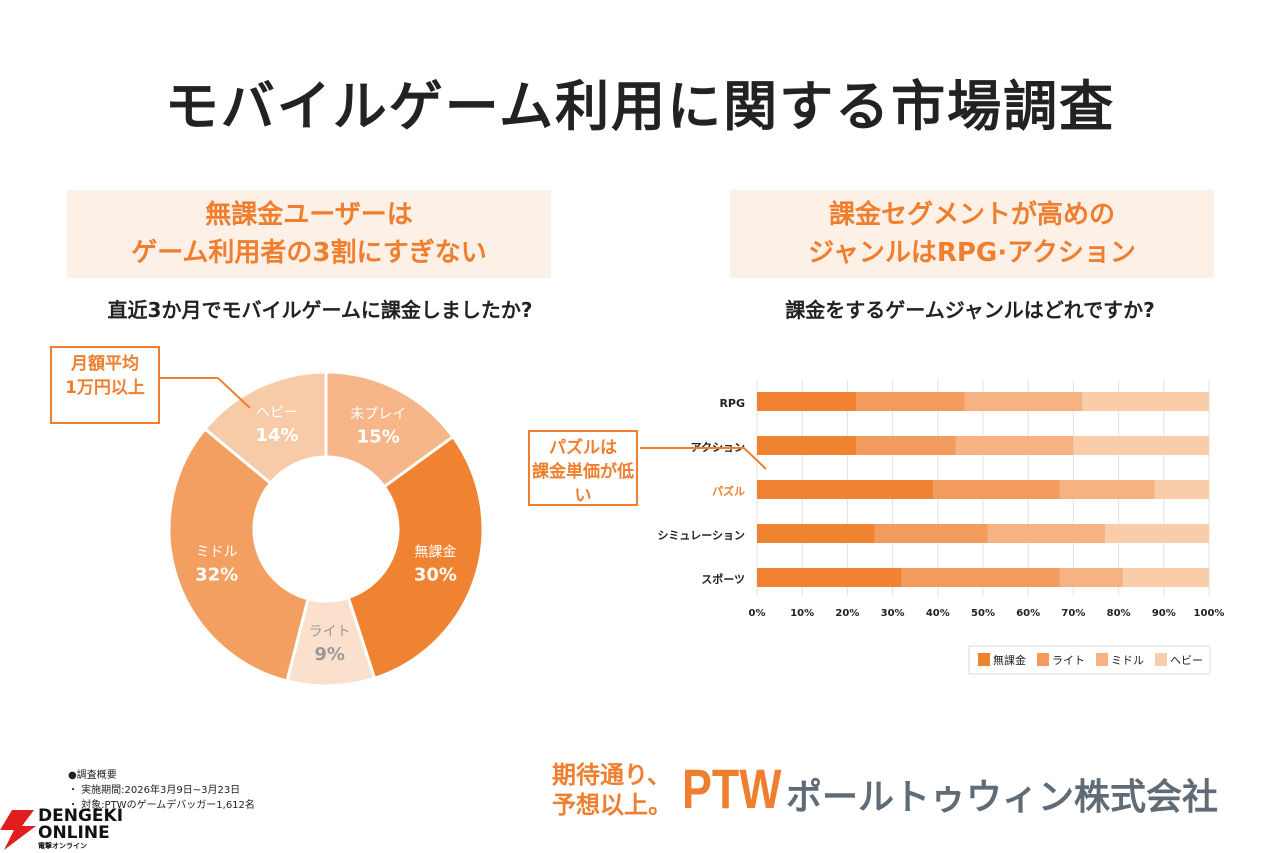  Describe the element at coordinates (1209, 613) in the screenshot. I see `x-tick-label: 100%` at that location.